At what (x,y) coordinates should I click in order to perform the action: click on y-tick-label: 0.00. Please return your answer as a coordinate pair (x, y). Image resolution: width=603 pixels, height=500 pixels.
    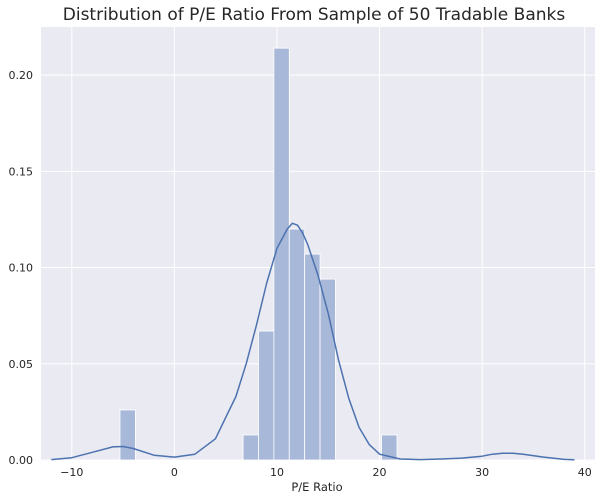
    Looking at the image, I should click on (21, 460).